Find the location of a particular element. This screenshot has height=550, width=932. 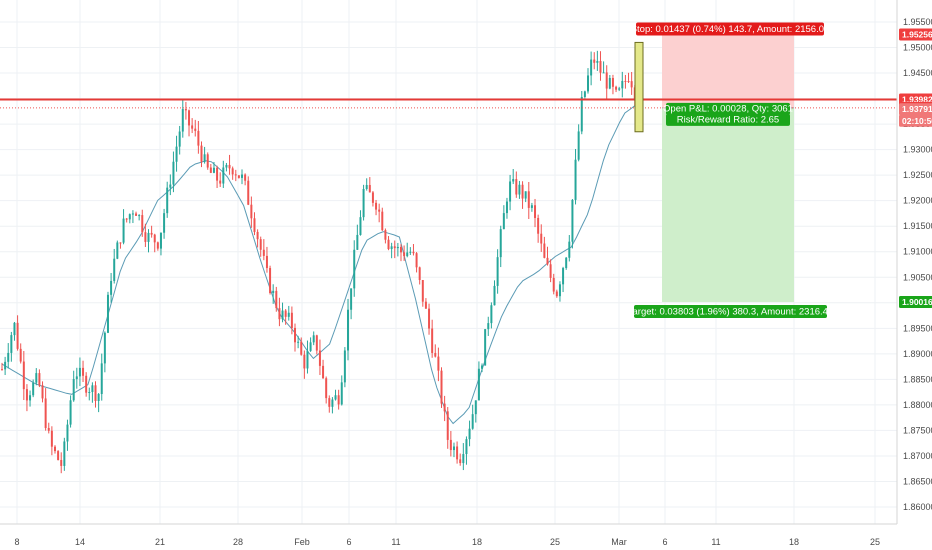

price-tick-label: 1.88000 is located at coordinates (917, 405).